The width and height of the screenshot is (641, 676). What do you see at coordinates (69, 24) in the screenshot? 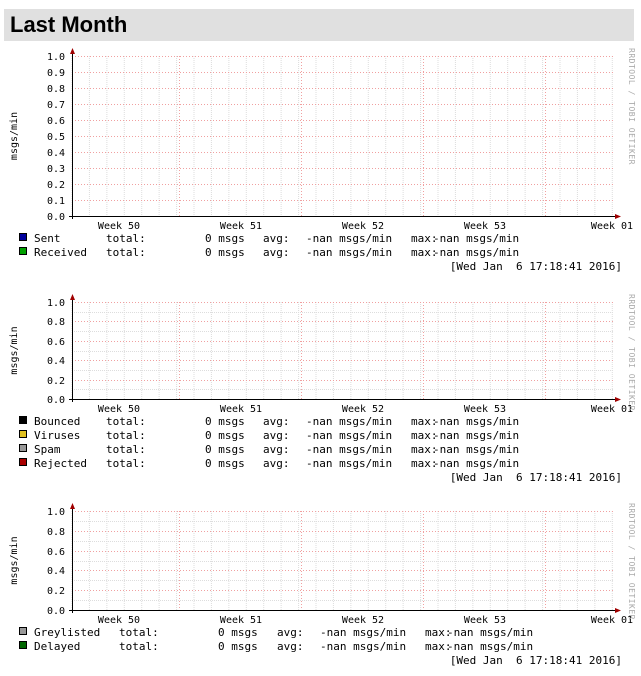
I see `page-title: Last Month` at bounding box center [69, 24].